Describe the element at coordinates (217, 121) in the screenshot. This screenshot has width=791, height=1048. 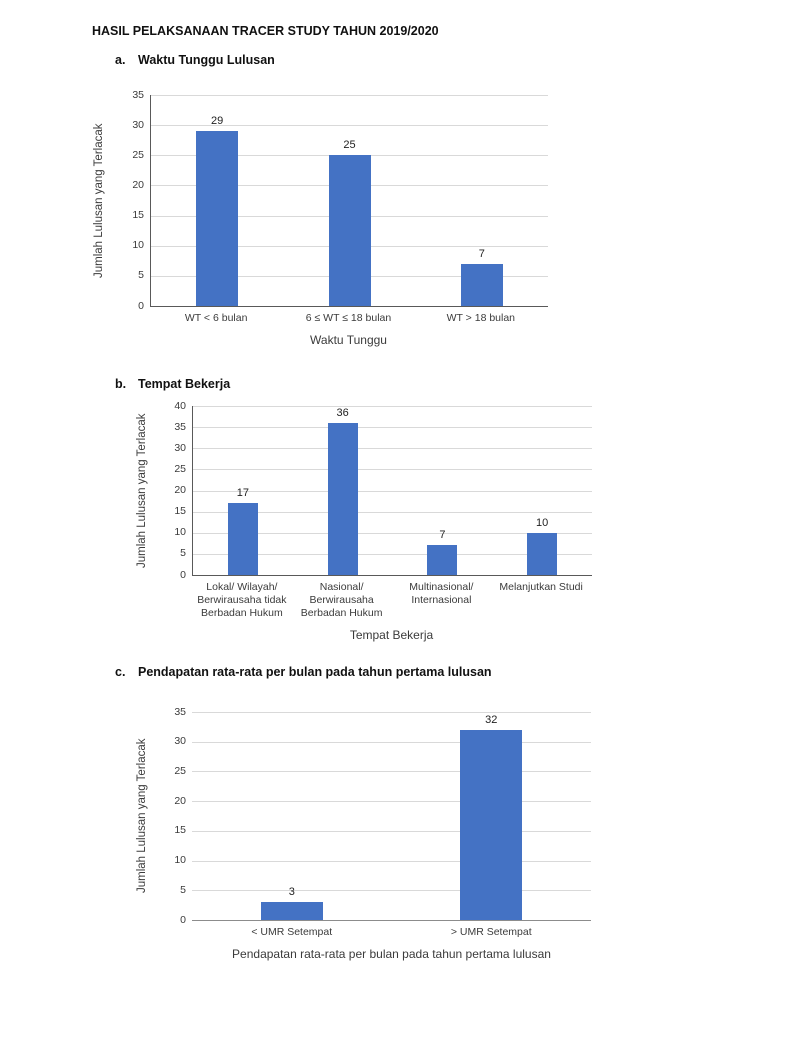
I see `bar-value-label: 29` at that location.